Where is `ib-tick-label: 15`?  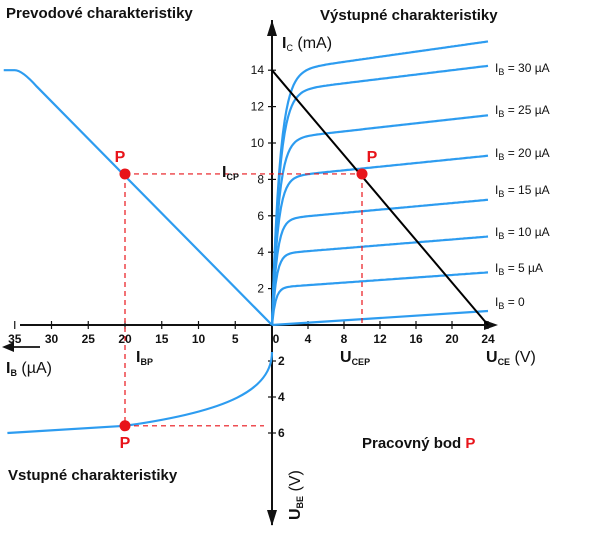
ib-tick-label: 15 is located at coordinates (162, 339).